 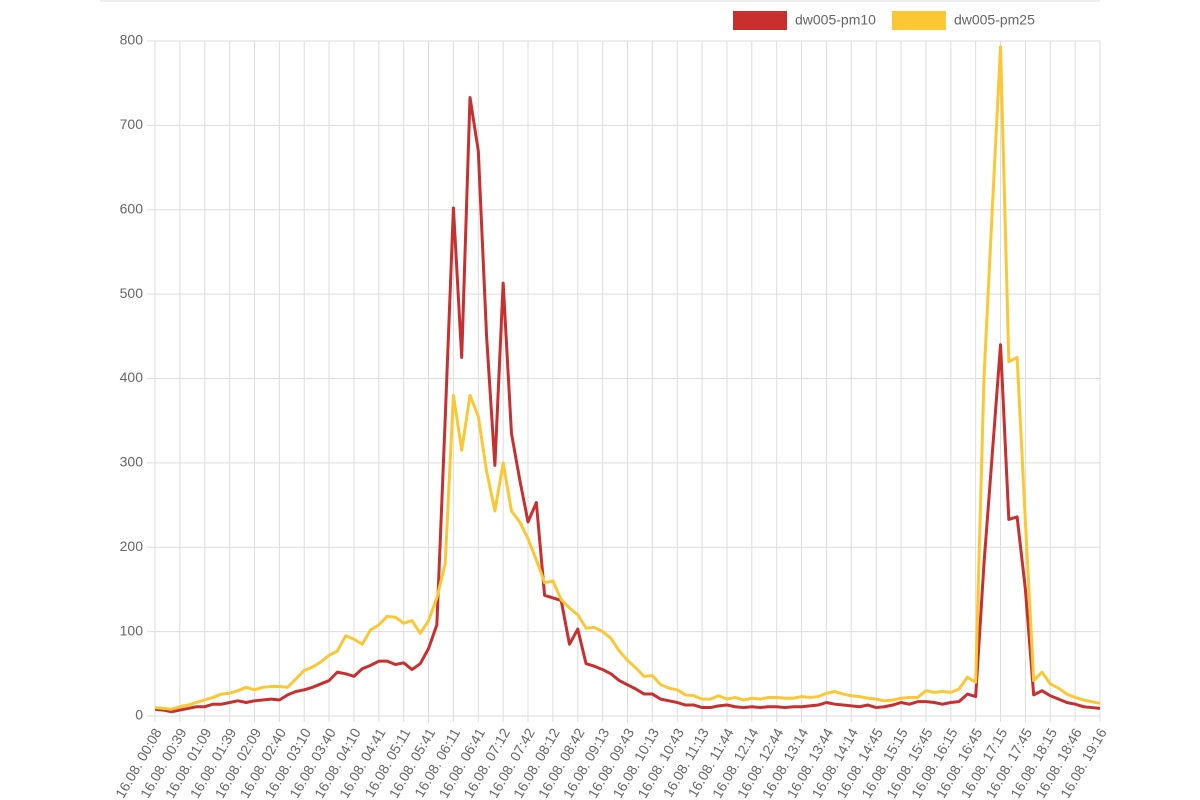 I want to click on y-tick-label: 200, so click(x=132, y=546).